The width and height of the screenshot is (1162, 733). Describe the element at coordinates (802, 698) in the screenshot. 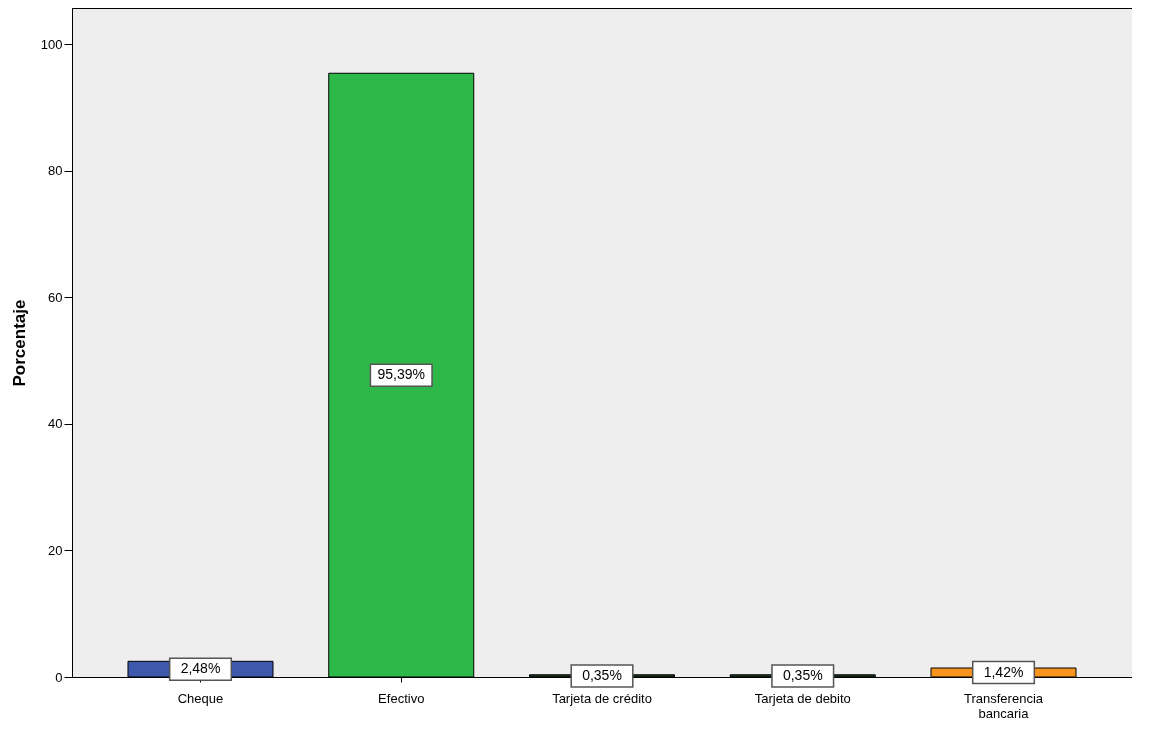

I see `x-tick-label: Tarjeta de debito` at that location.